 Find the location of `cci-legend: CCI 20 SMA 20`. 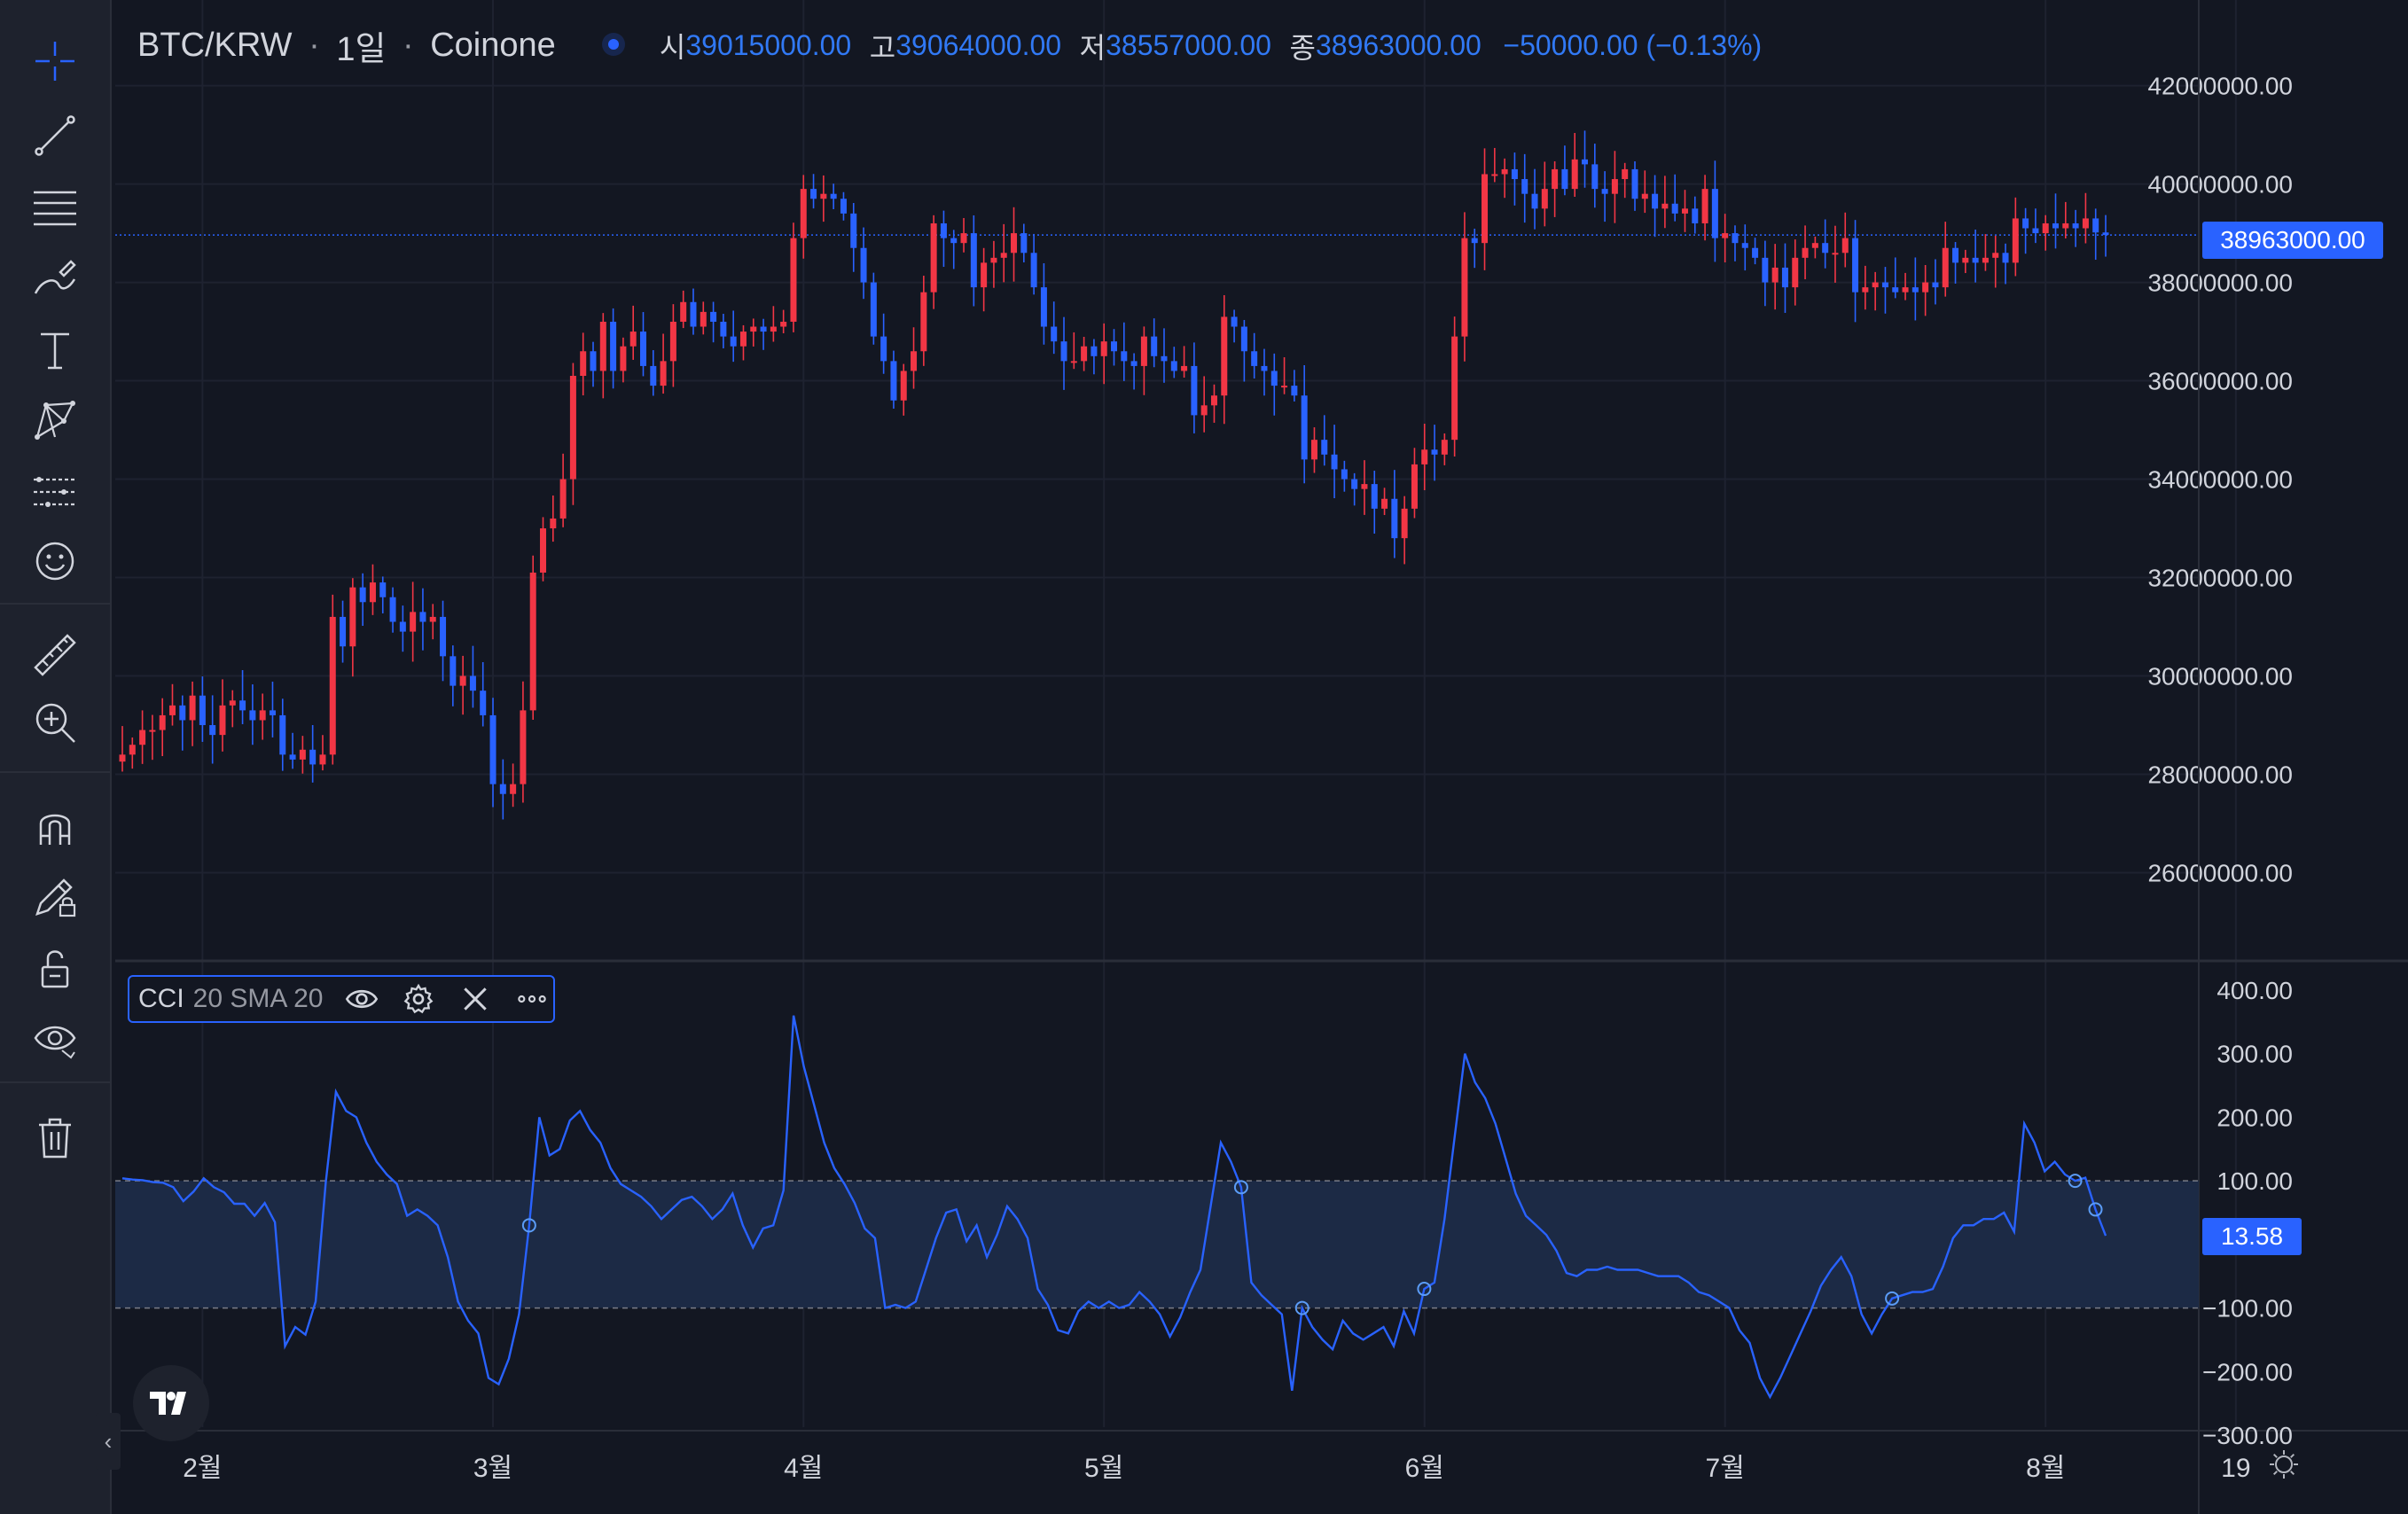

cci-legend: CCI 20 SMA 20 is located at coordinates (341, 999).